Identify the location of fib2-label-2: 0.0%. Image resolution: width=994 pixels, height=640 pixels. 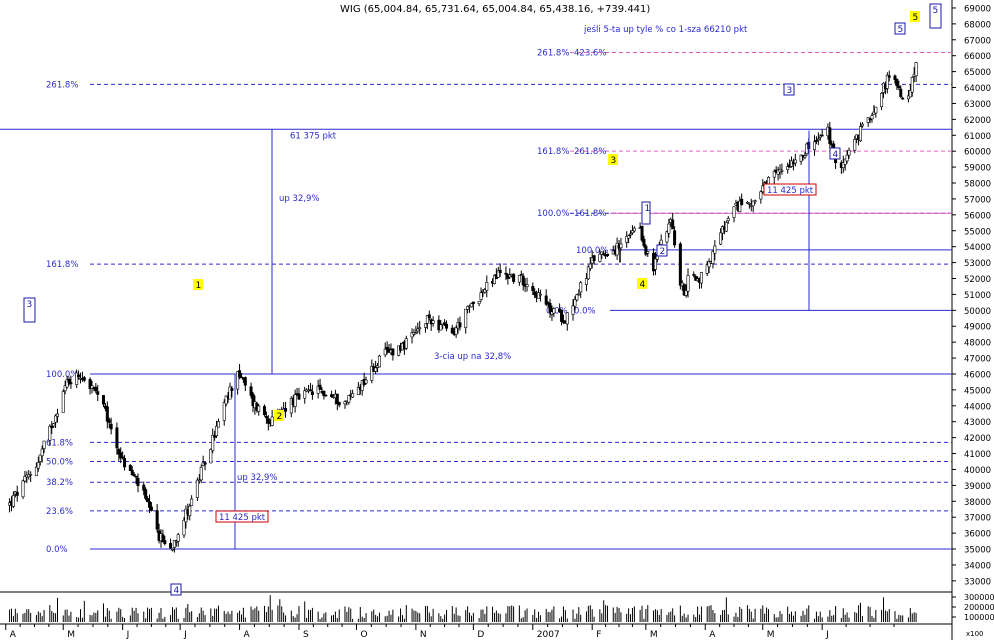
(585, 311).